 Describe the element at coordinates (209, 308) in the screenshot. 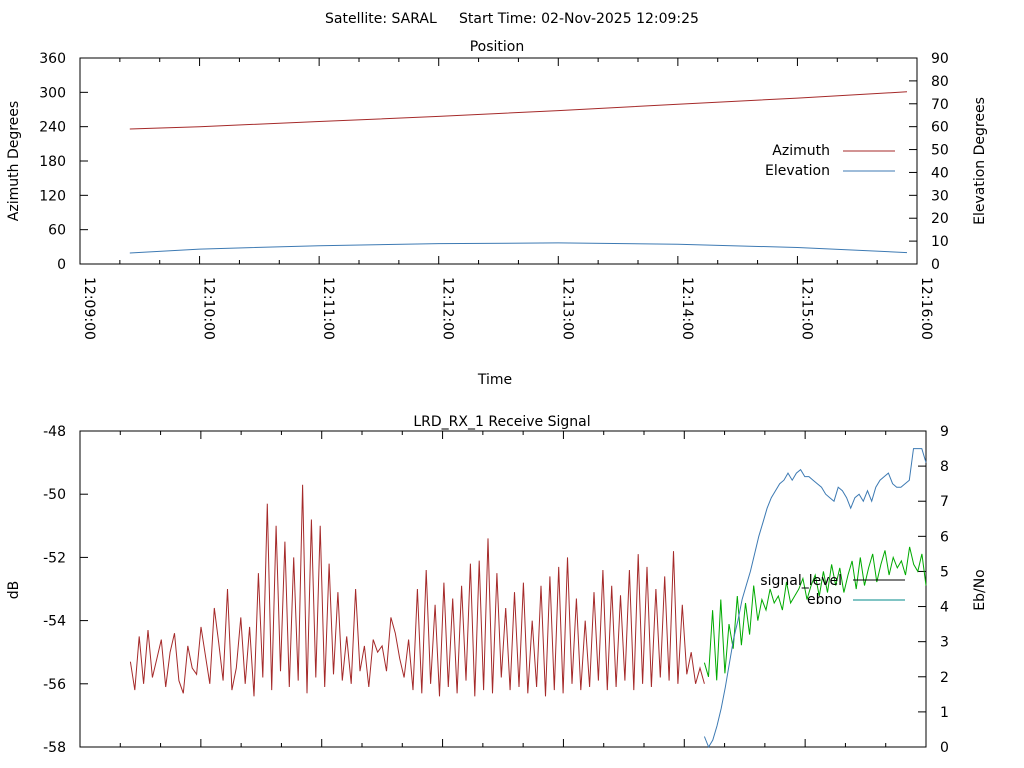

I see `position-x-tick-label: 12:10:00` at that location.